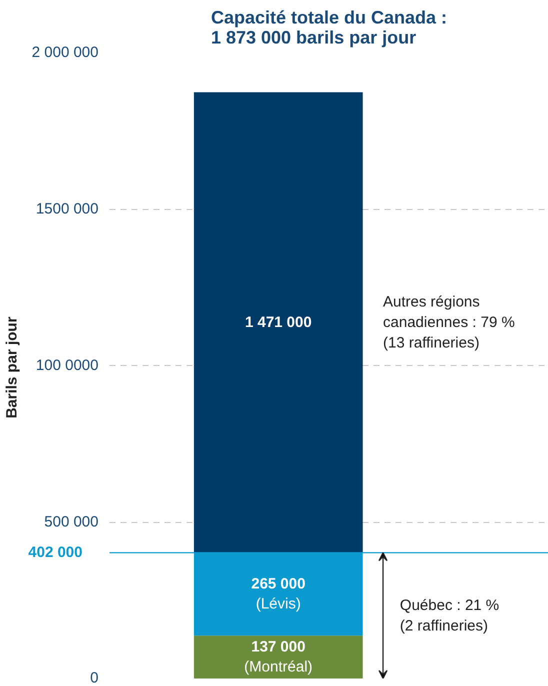  I want to click on chart-title: Capacité totale du Canada : 1 873 000 barils par jour, so click(329, 28).